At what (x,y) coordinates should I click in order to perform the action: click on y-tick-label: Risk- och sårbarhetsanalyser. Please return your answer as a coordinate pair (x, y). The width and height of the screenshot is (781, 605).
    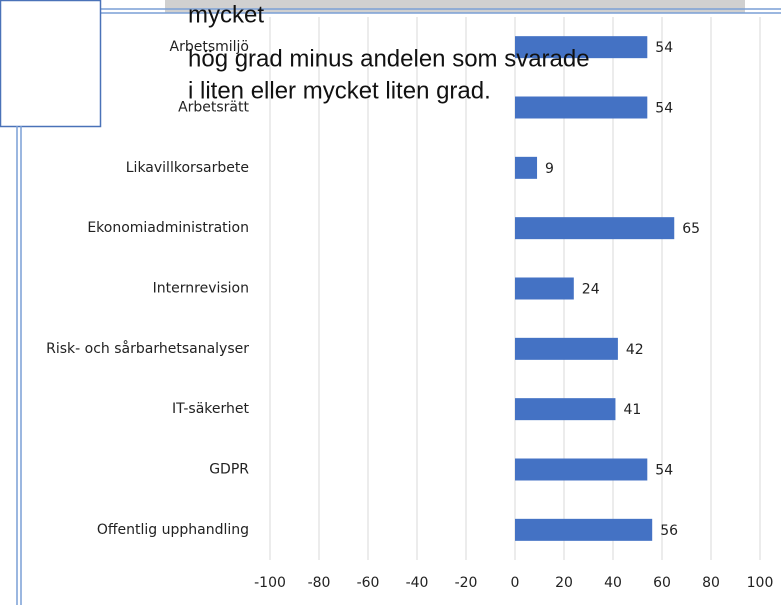
    Looking at the image, I should click on (147, 348).